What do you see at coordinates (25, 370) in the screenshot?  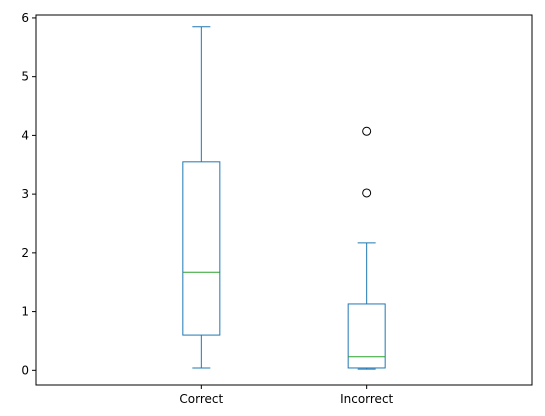 I see `y-tick-label: 0` at bounding box center [25, 370].